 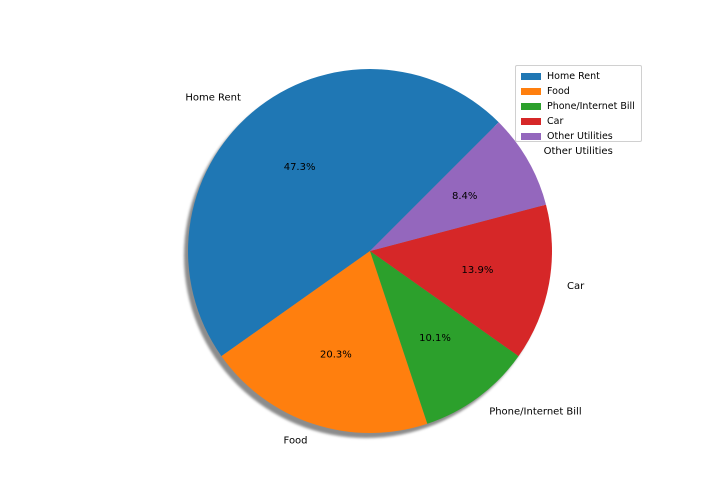 I want to click on legend-swatch-car, so click(x=531, y=121).